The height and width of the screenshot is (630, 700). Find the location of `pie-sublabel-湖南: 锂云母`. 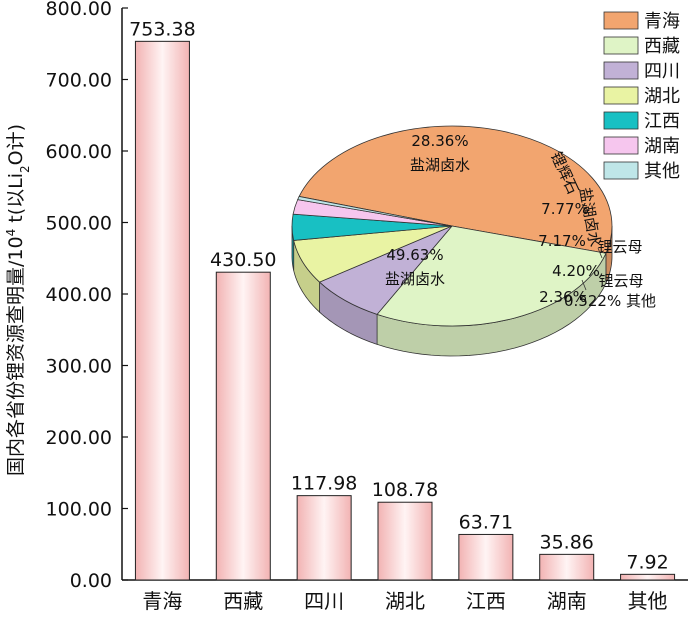

pie-sublabel-湖南: 锂云母 is located at coordinates (620, 281).